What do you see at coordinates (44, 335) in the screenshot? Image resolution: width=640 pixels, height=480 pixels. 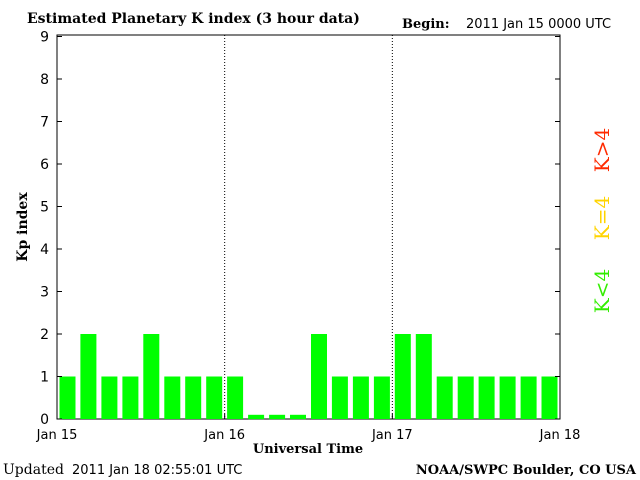 I see `y-tick-label: 2` at bounding box center [44, 335].